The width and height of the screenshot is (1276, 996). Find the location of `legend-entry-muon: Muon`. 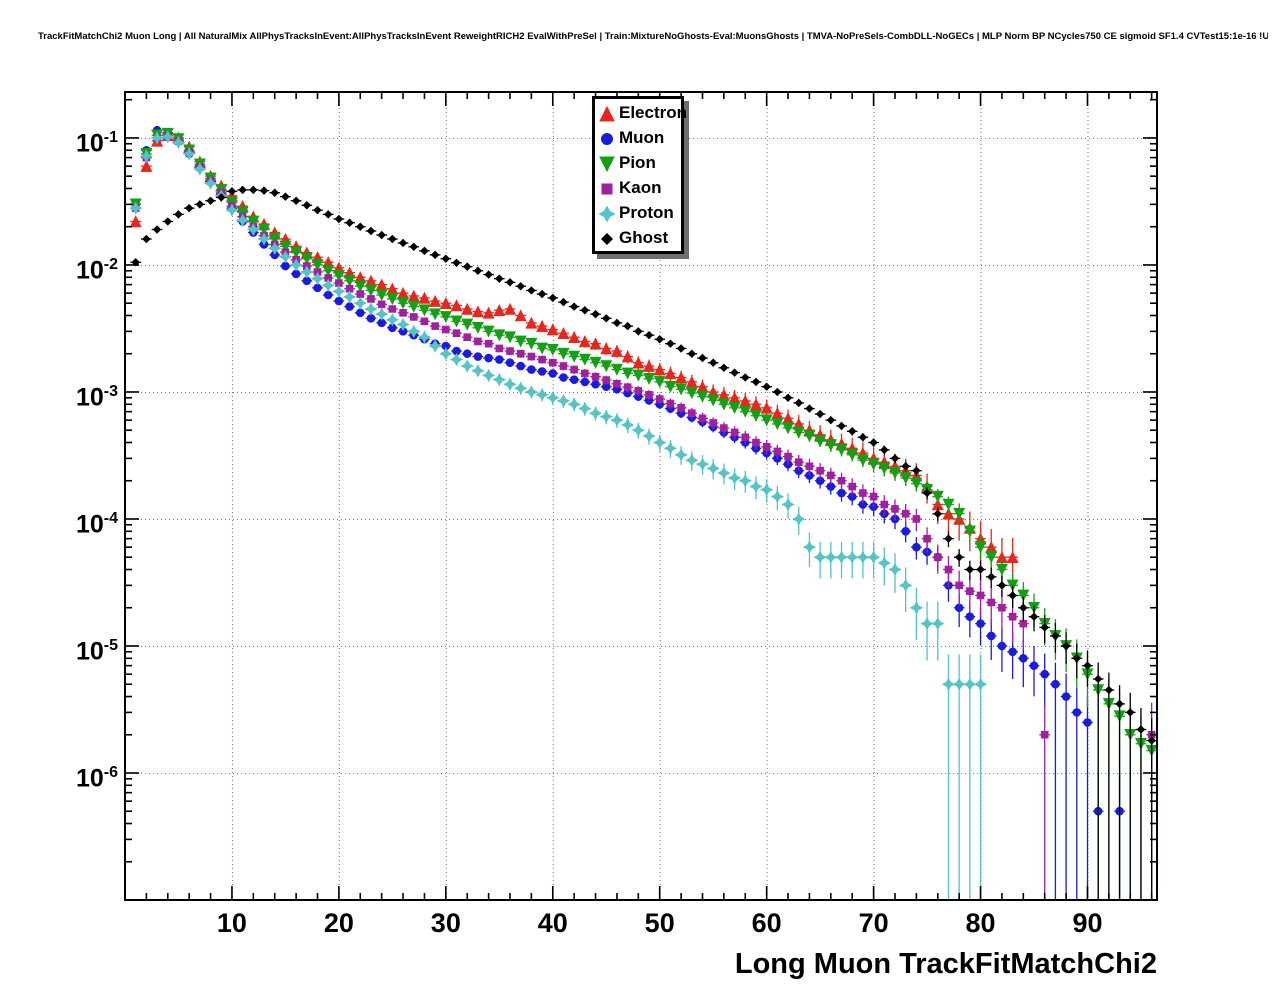

legend-entry-muon: Muon is located at coordinates (638, 137).